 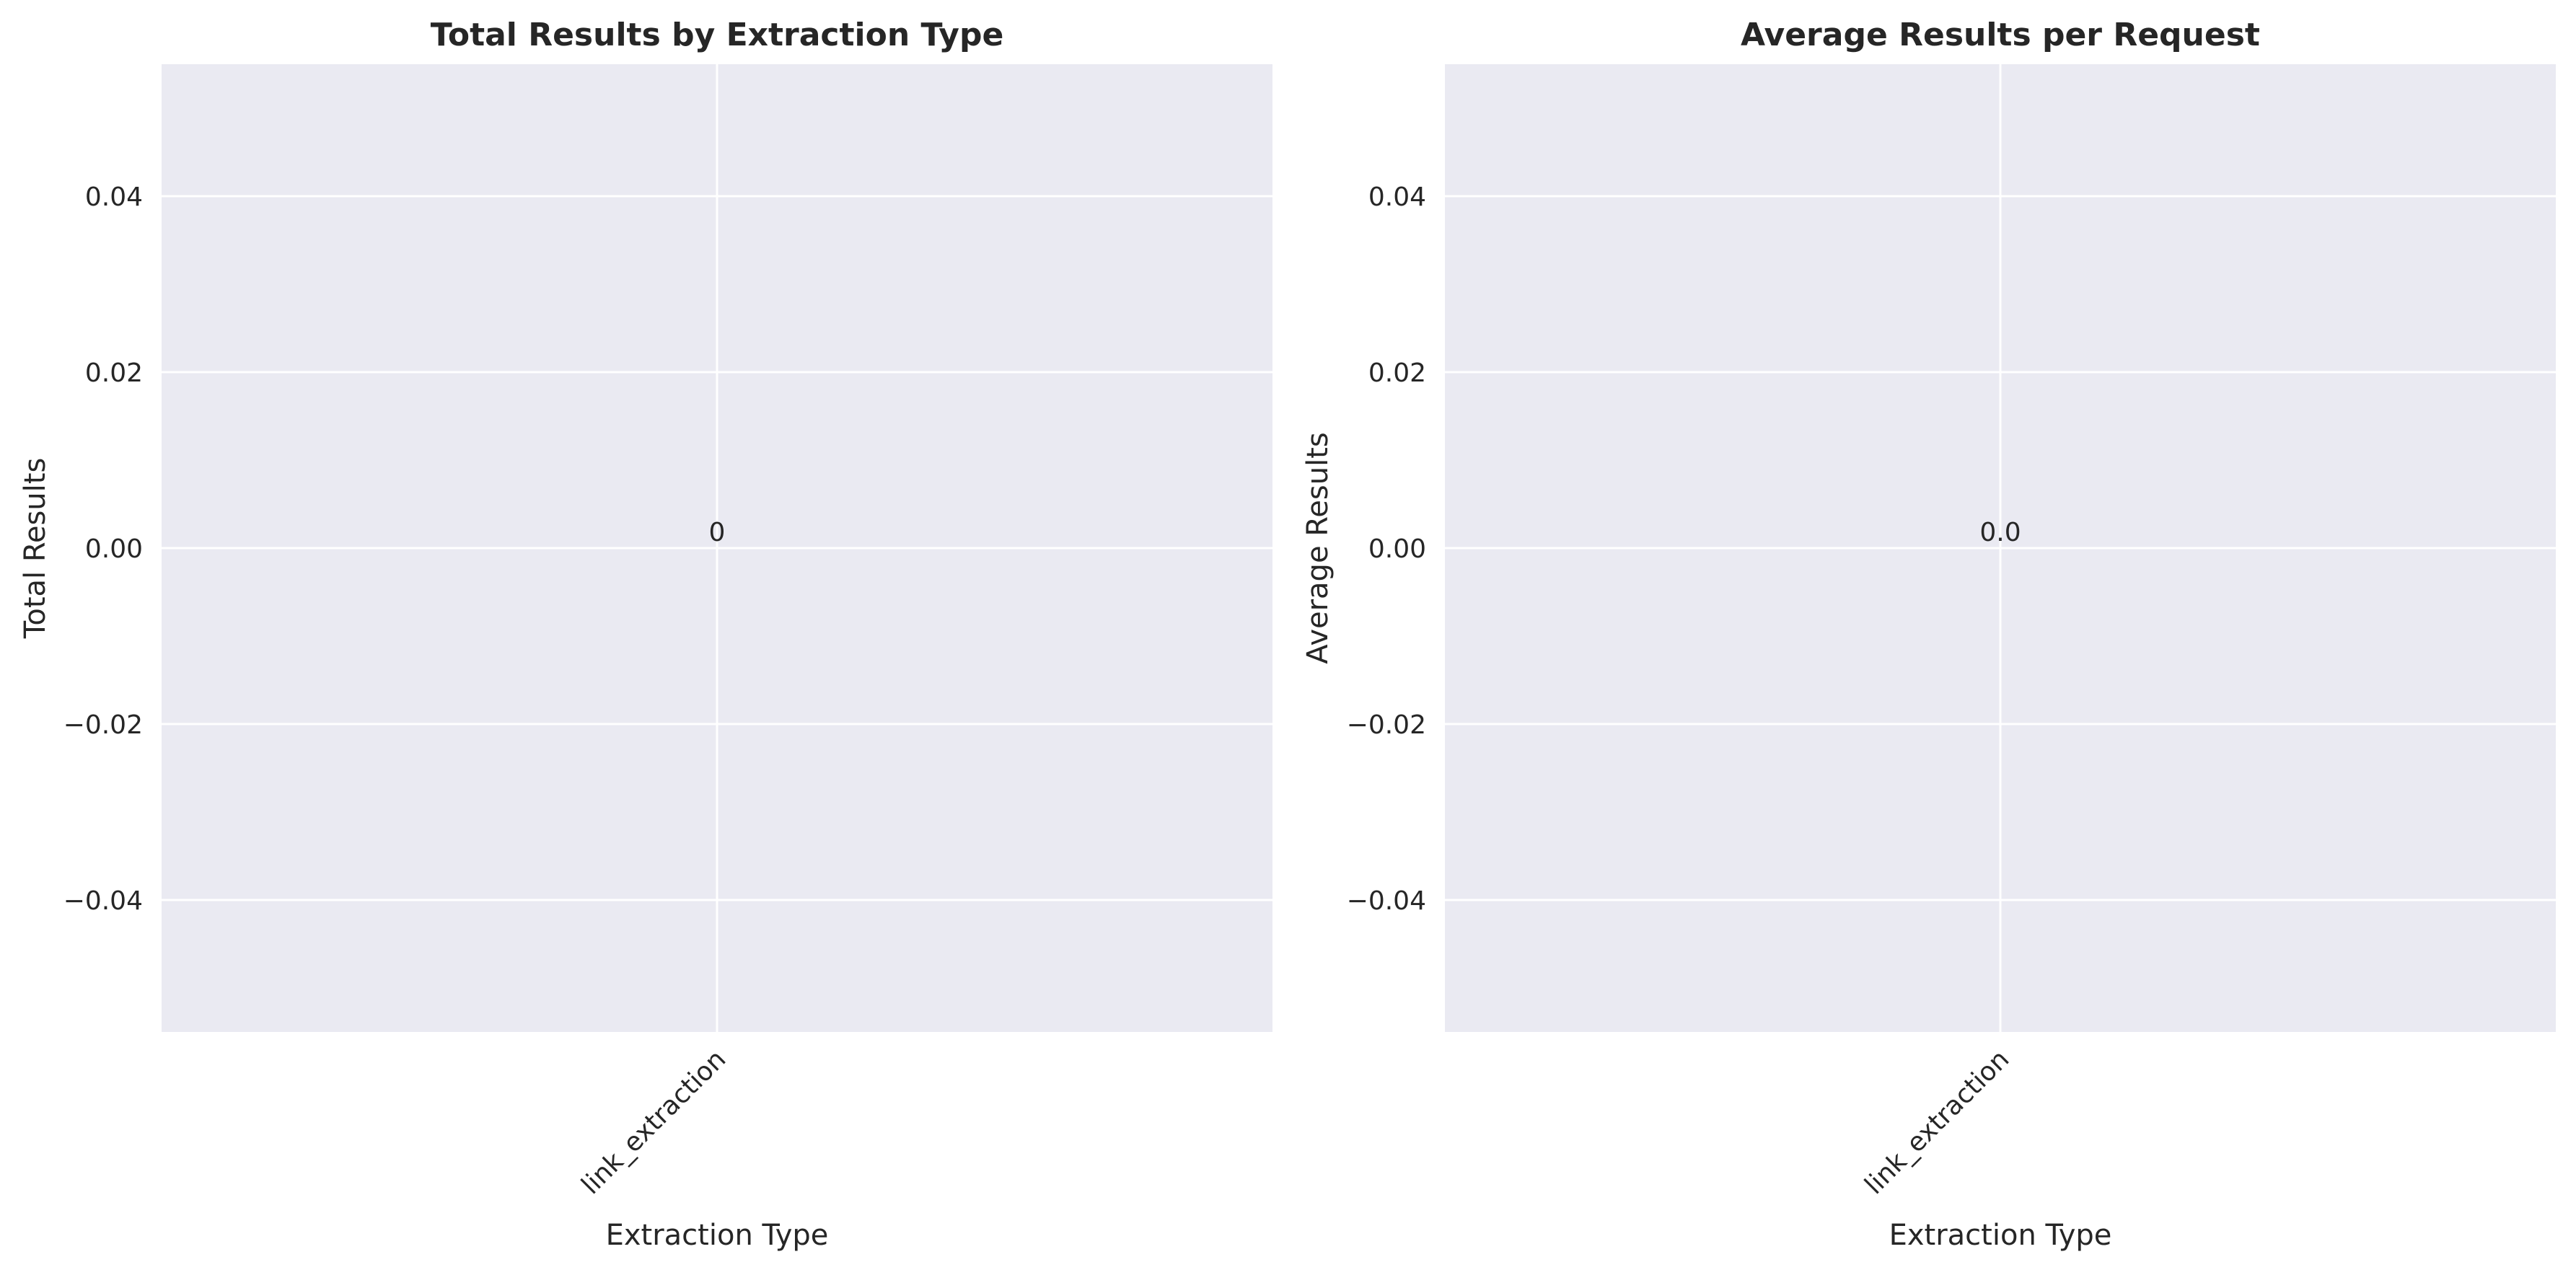 I want to click on data-labels: 0, so click(x=717, y=532).